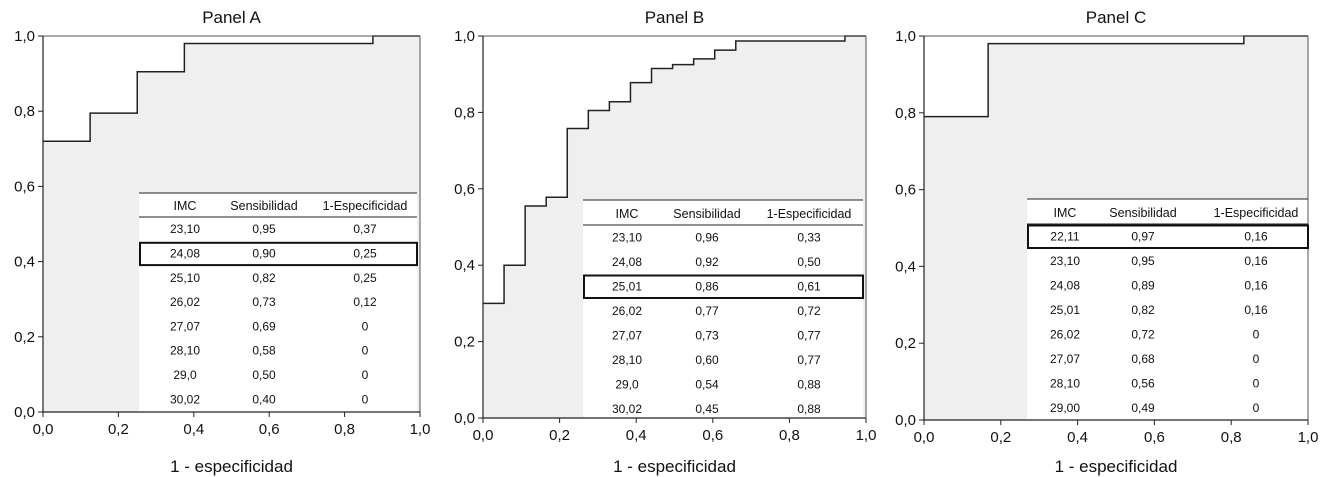  What do you see at coordinates (1143, 310) in the screenshot?
I see `table-cell: 0,82` at bounding box center [1143, 310].